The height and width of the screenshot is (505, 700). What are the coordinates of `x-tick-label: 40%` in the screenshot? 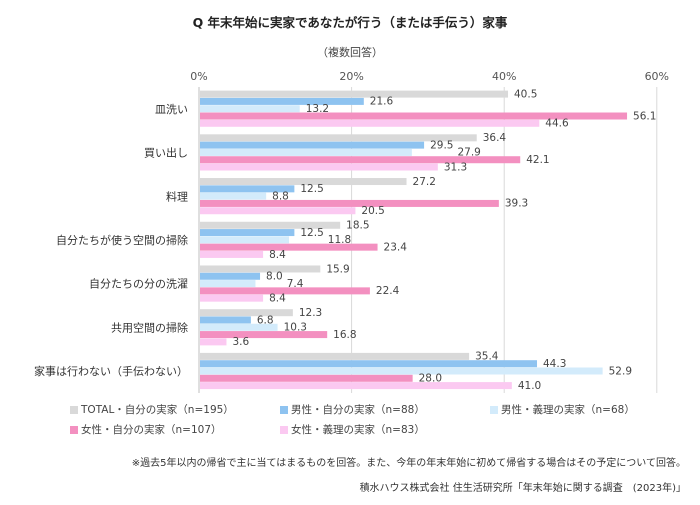 It's located at (504, 76).